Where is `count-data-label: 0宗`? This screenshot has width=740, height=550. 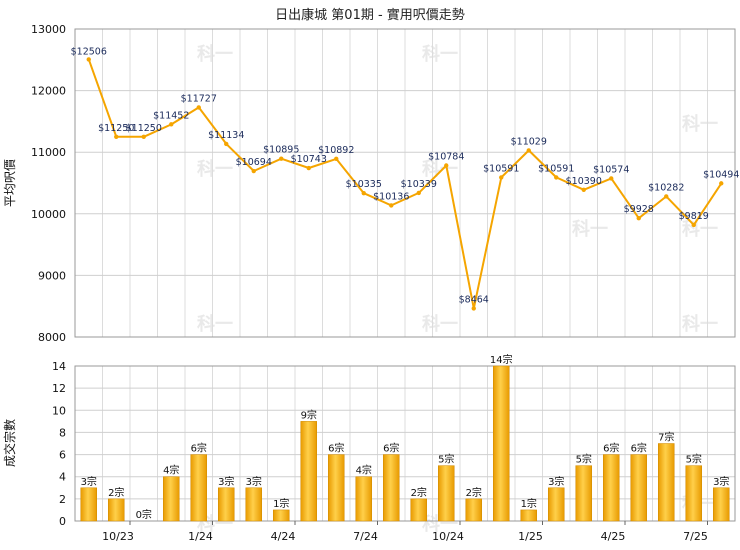
count-data-label: 0宗 is located at coordinates (144, 514).